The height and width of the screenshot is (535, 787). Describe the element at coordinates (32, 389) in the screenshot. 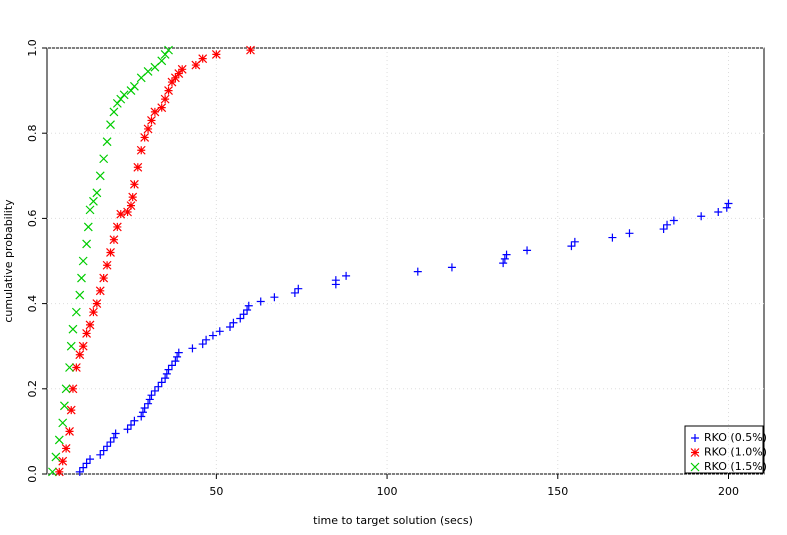

I see `y-tick-label: 0.2` at that location.